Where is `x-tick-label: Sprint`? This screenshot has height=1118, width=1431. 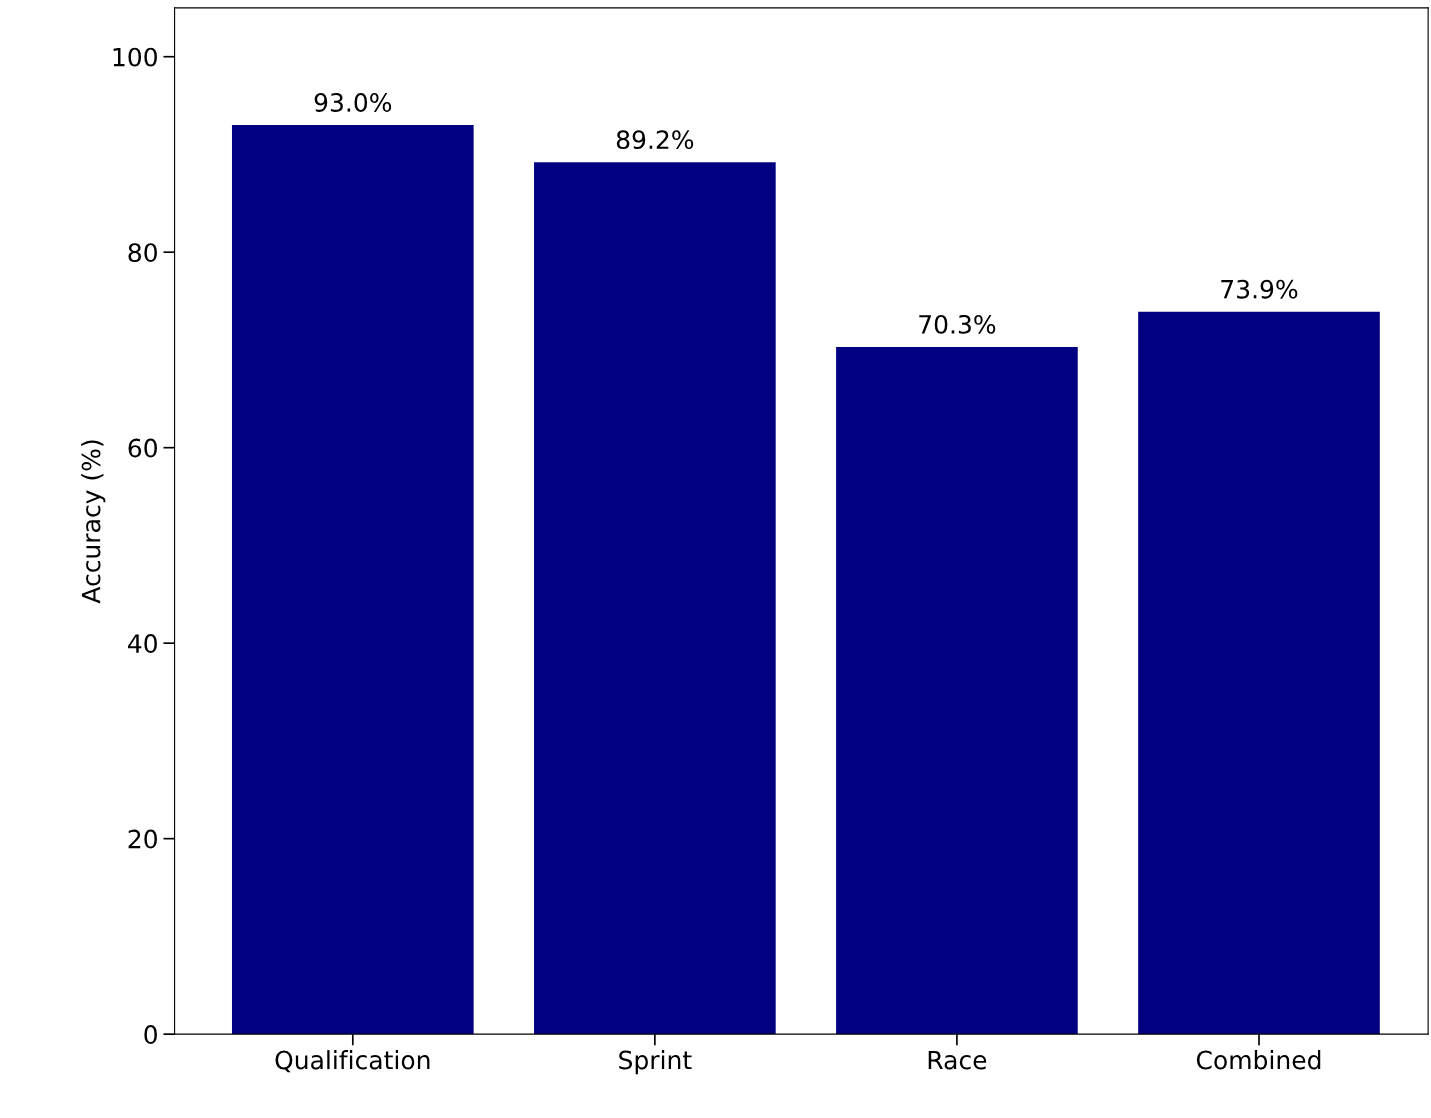
x-tick-label: Sprint is located at coordinates (655, 1062).